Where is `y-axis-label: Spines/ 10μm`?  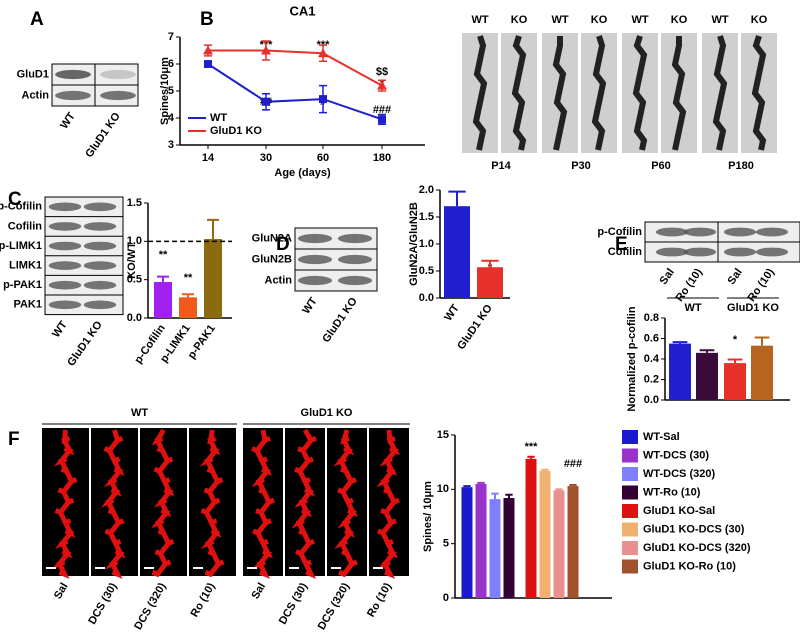
y-axis-label: Spines/ 10μm is located at coordinates (428, 516).